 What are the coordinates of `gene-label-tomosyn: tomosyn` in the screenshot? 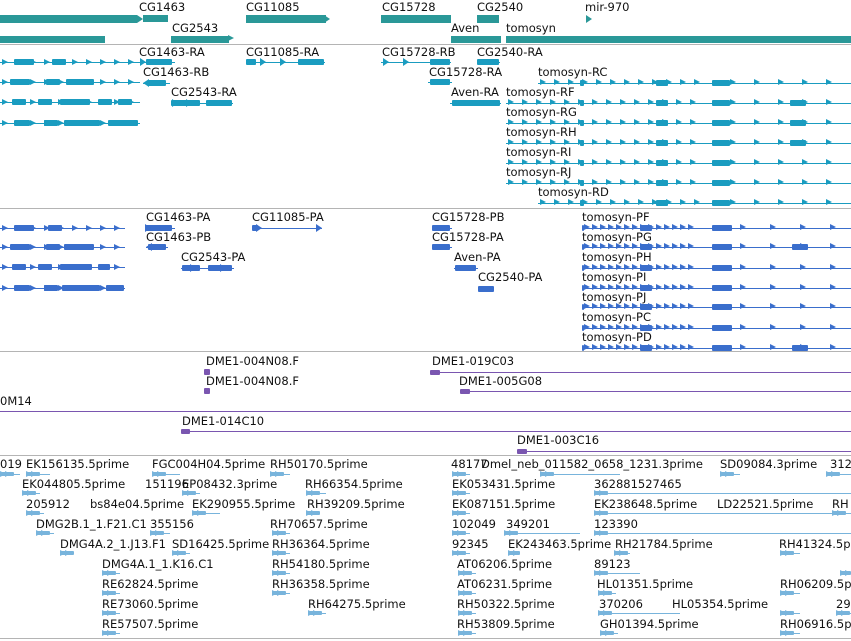 It's located at (531, 28).